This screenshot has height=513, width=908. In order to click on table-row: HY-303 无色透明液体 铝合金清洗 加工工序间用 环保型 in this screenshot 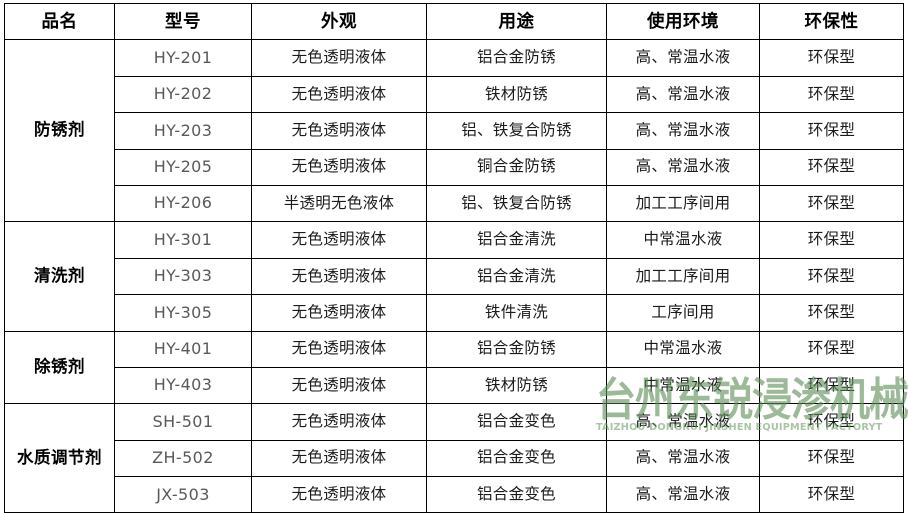, I will do `click(454, 276)`.